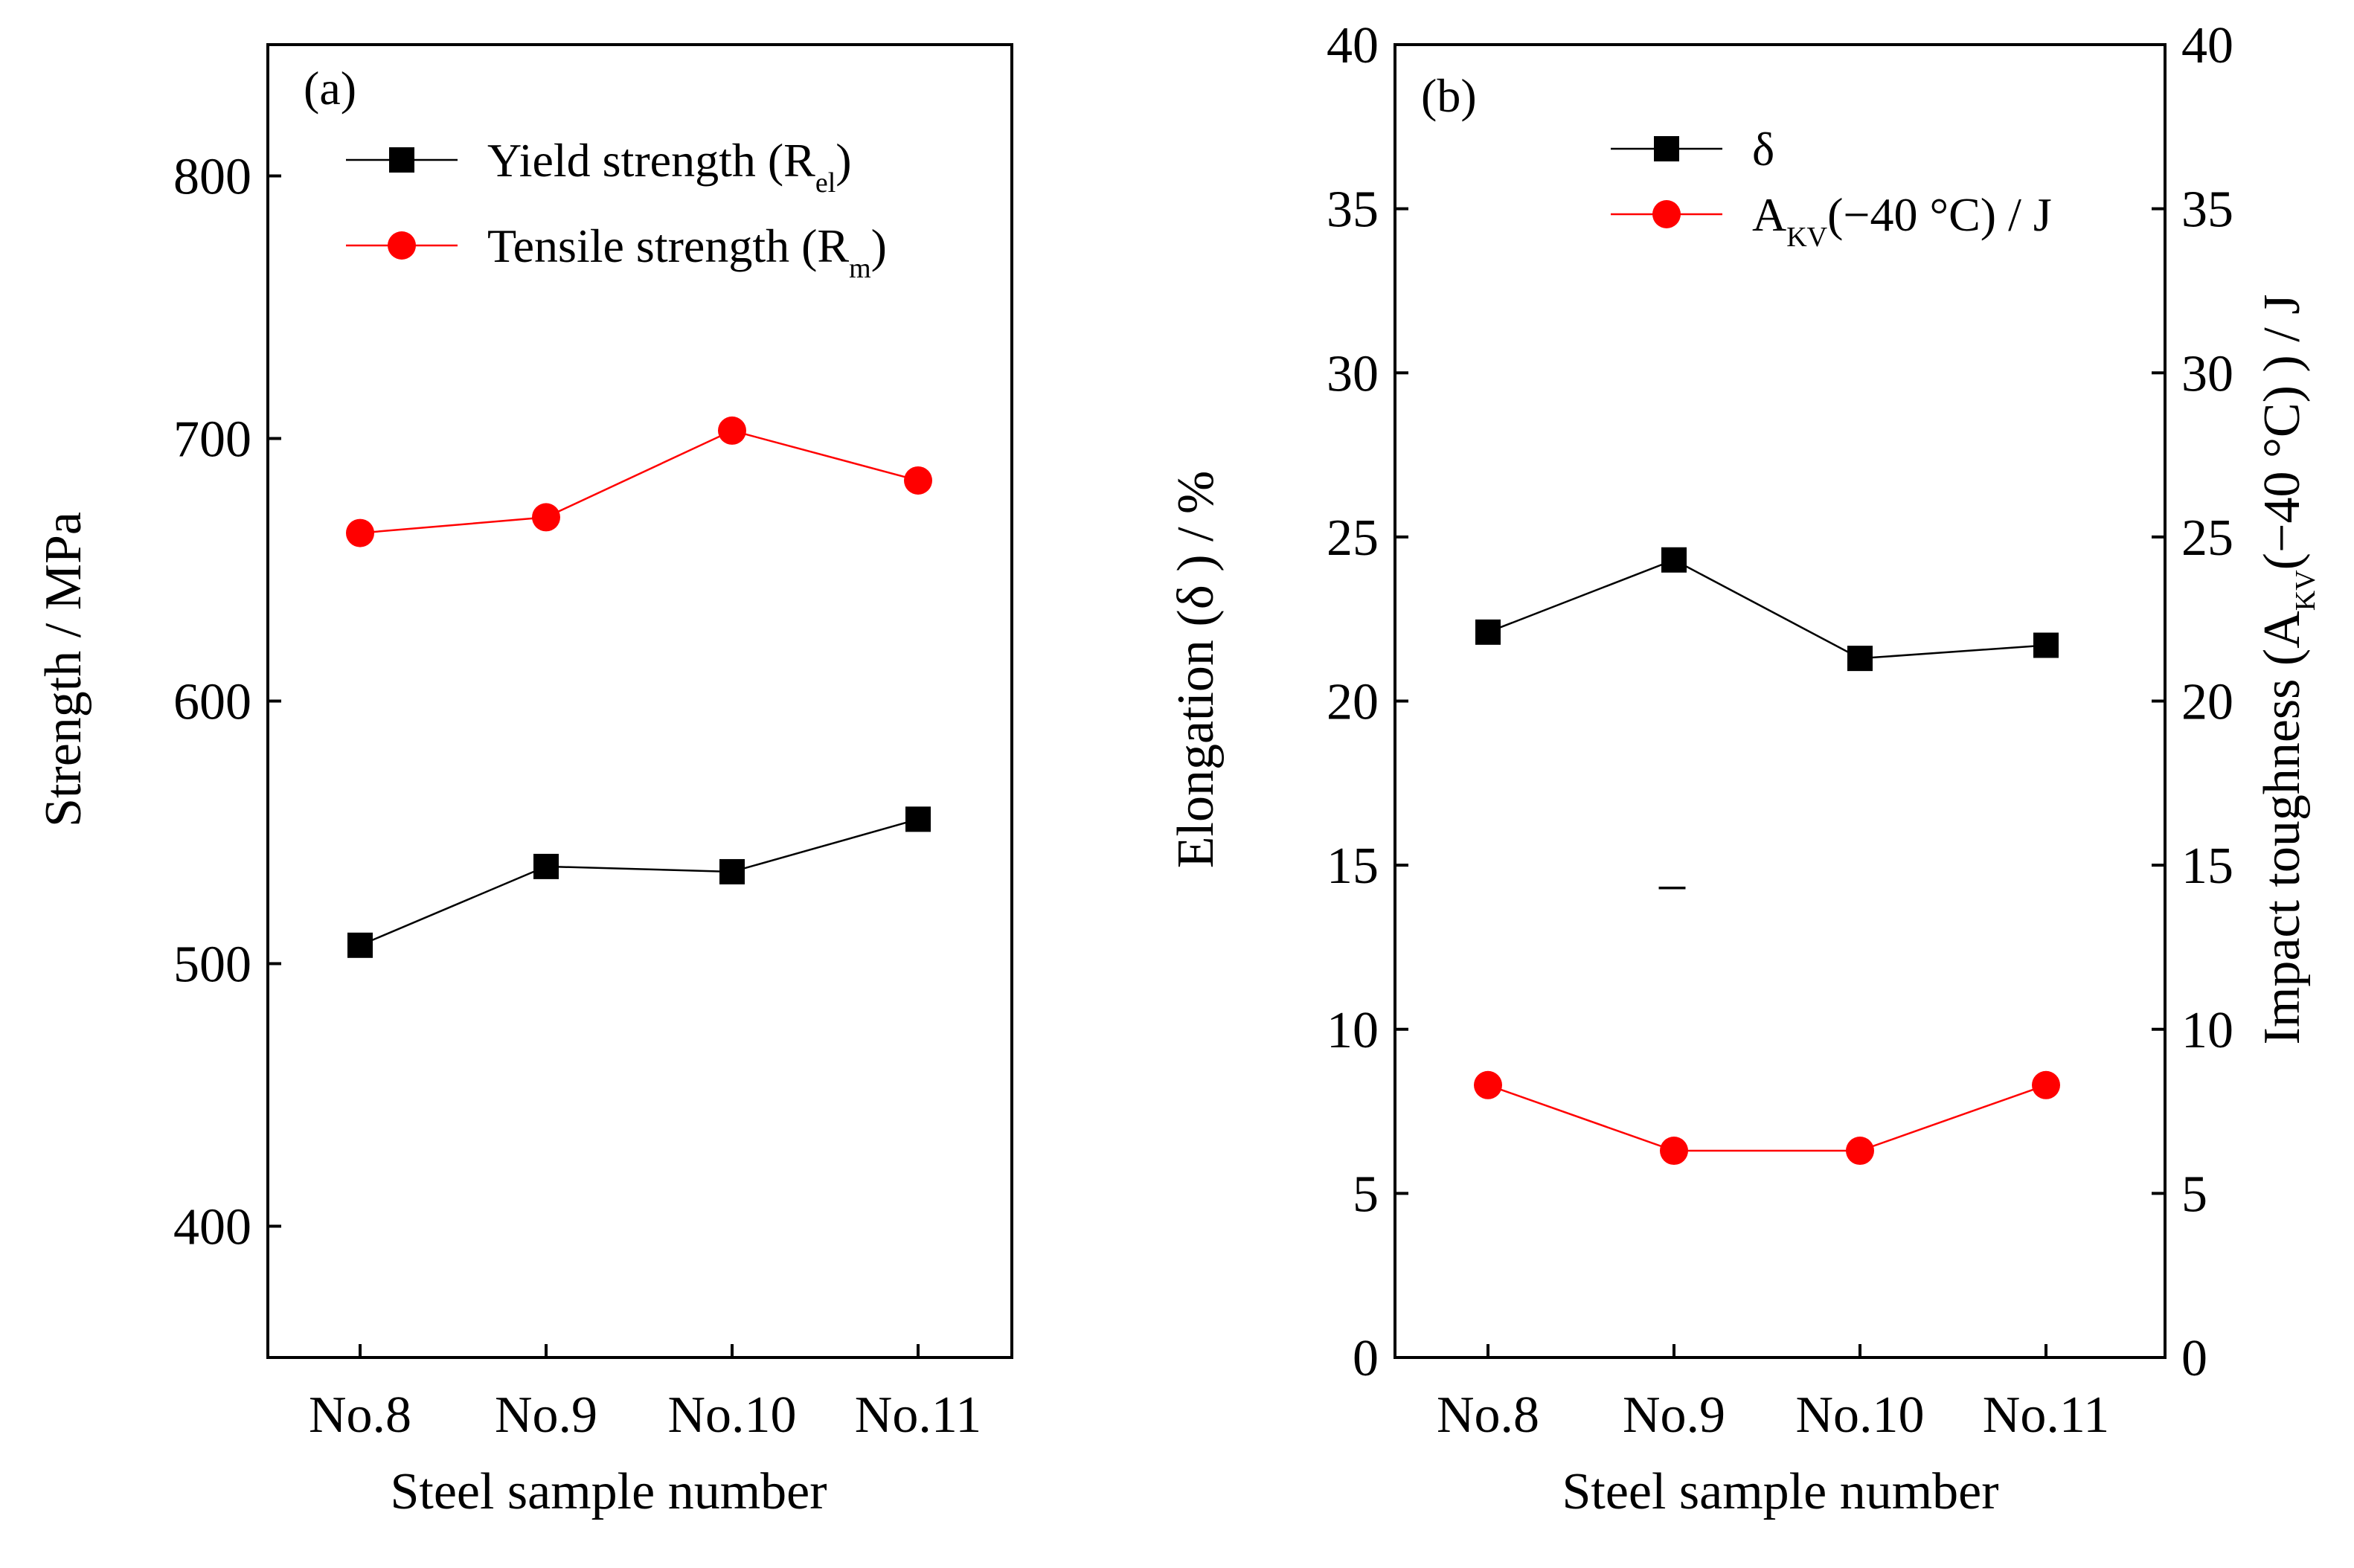 This screenshot has height=1568, width=2354. I want to click on panel-b-right-y-tick-label: 5, so click(2194, 1194).